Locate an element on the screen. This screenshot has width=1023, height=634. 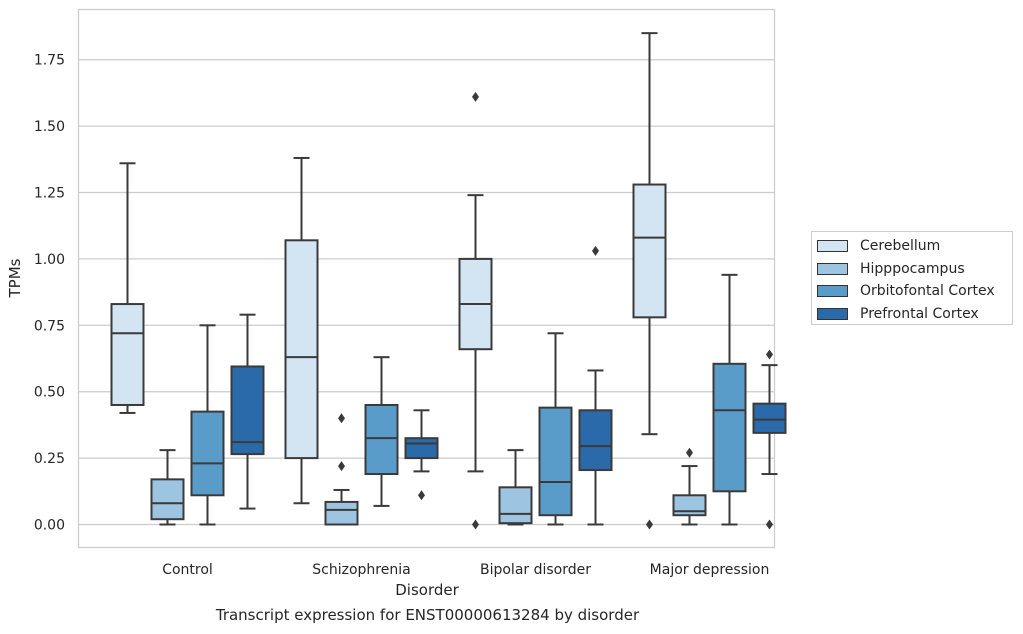
y-tick-label: 1.25 is located at coordinates (49, 194).